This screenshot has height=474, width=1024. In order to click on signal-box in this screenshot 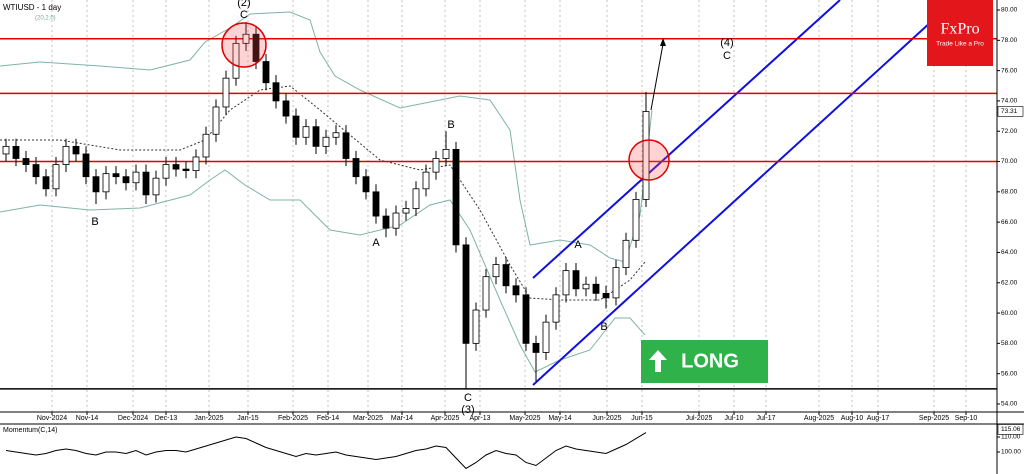, I will do `click(704, 361)`.